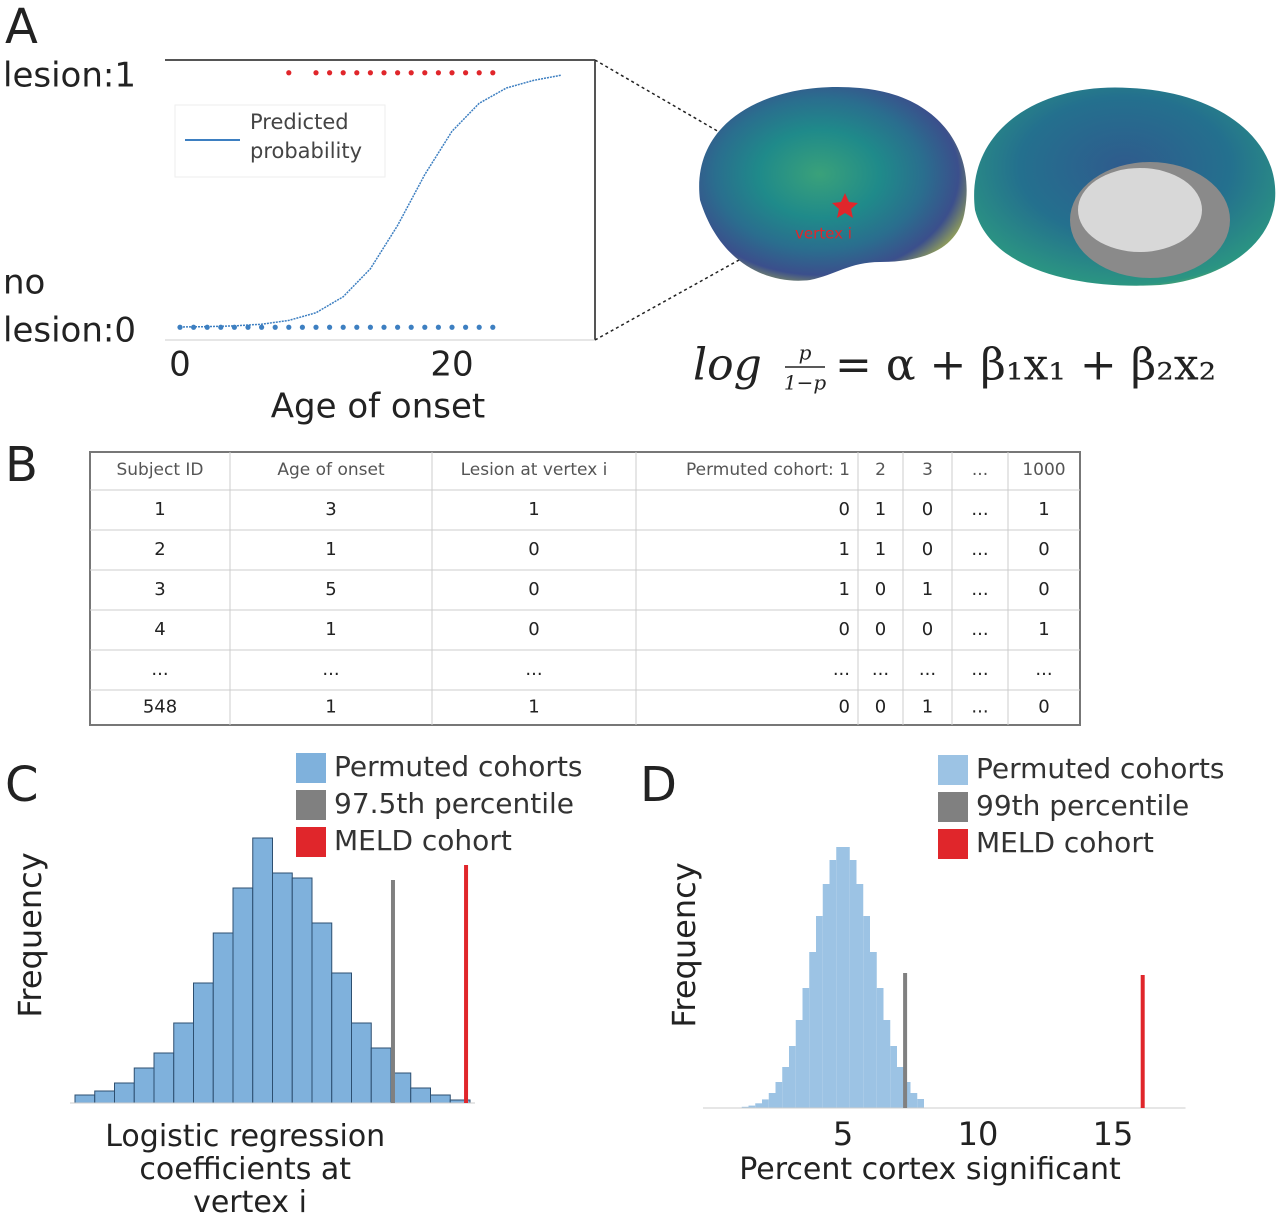 The height and width of the screenshot is (1217, 1280). I want to click on legend-label: Permuted cohorts, so click(458, 766).